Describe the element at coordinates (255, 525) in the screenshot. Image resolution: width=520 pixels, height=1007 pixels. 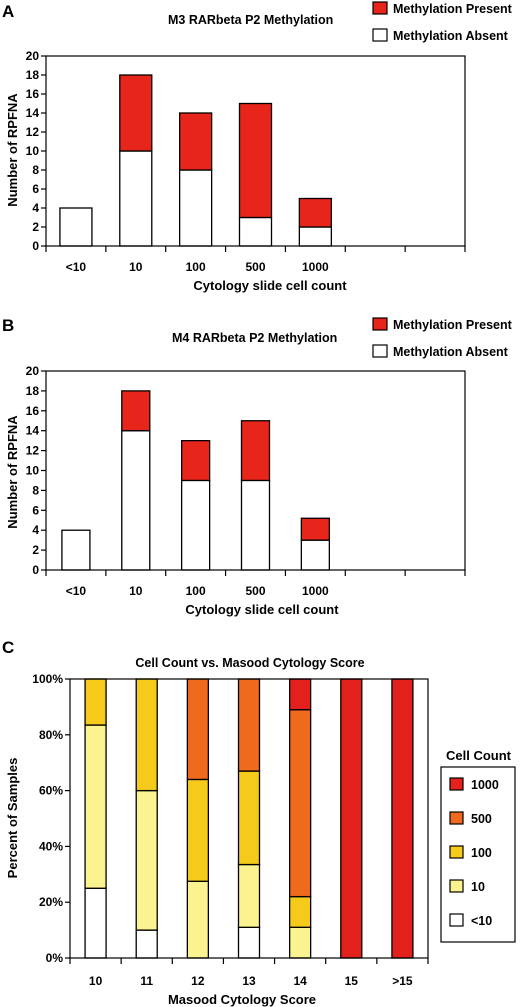
I see `bar-segment-b-500-s0` at that location.